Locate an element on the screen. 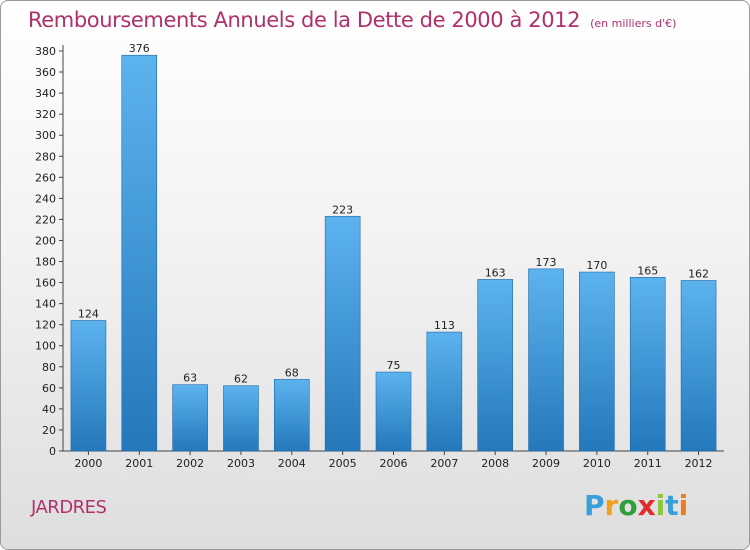 The image size is (750, 550). x-tick-label: 2007 is located at coordinates (444, 463).